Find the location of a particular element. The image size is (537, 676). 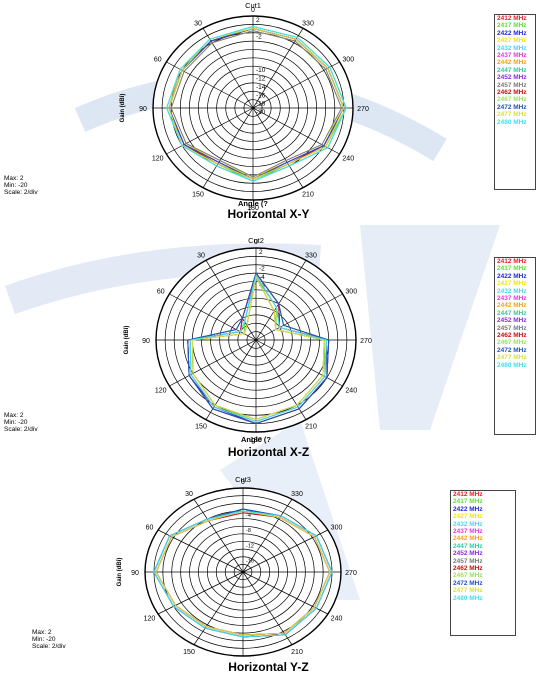

radial-tick-label: -14 is located at coordinates (261, 87).